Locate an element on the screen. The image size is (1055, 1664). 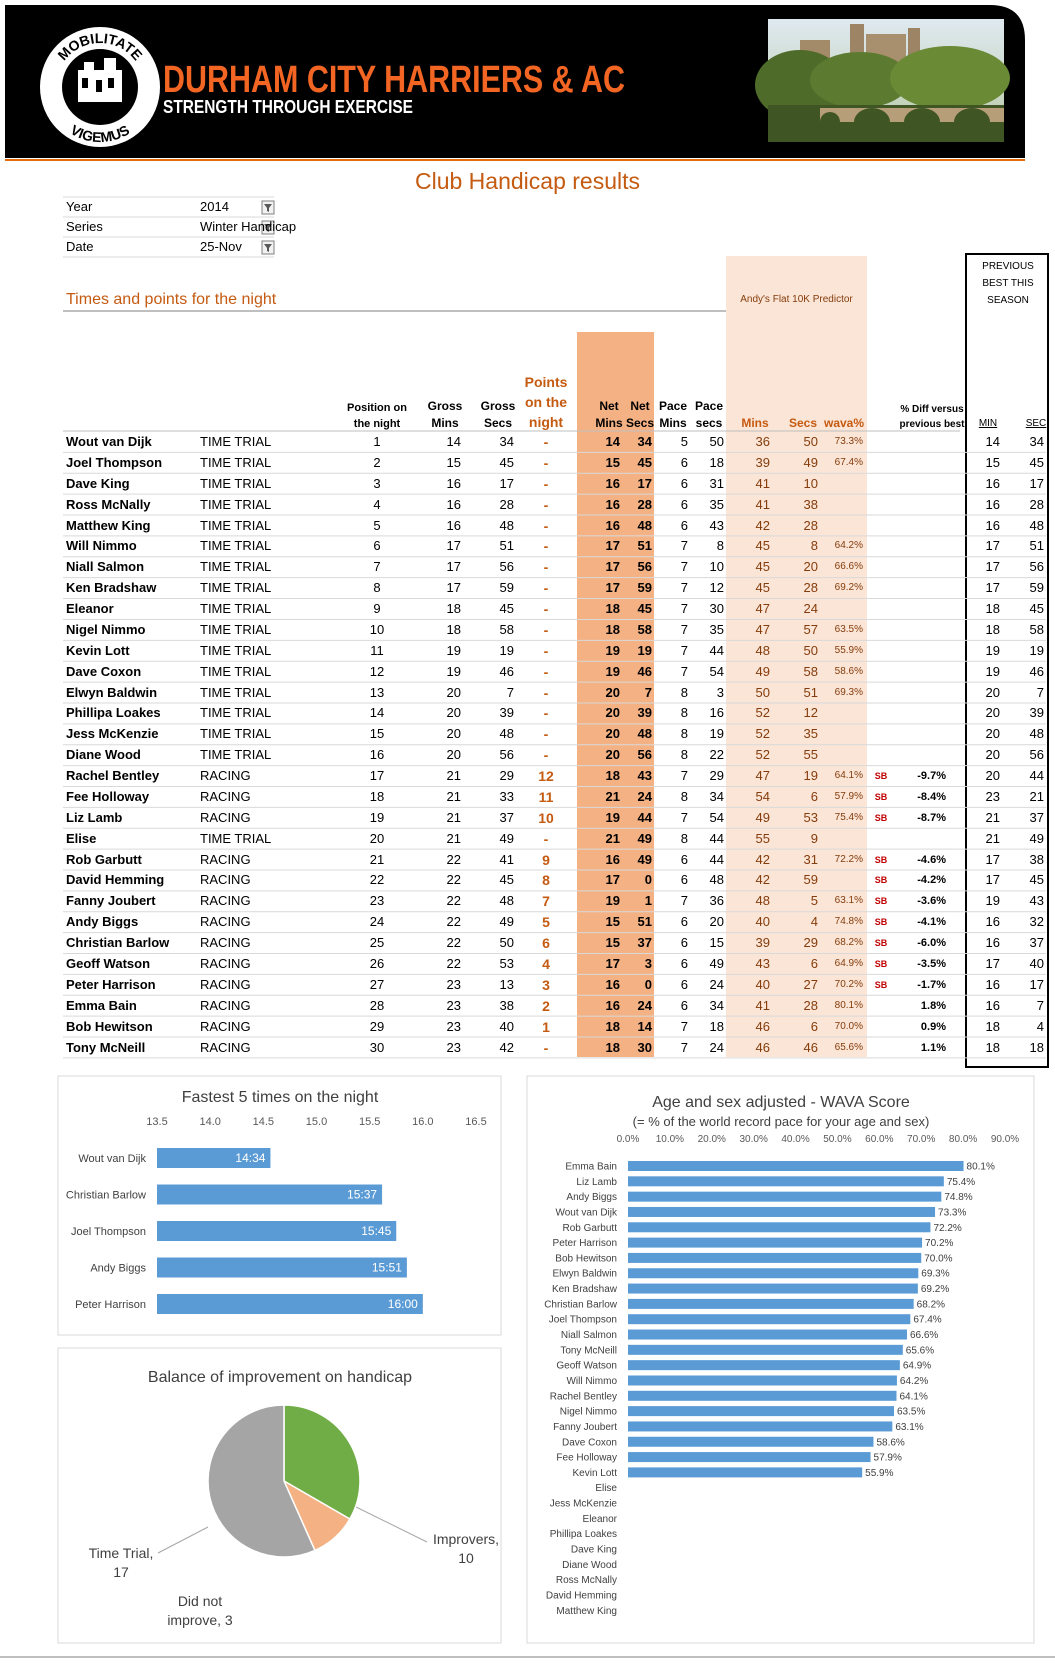
value-label: 63.5% is located at coordinates (911, 1412).